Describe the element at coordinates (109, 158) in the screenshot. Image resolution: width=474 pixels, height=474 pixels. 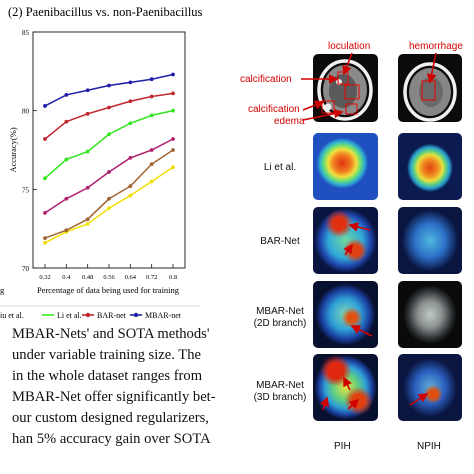
I see `series-layer` at that location.